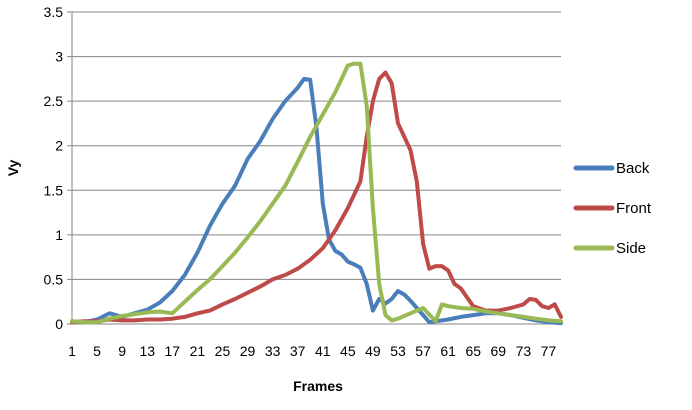 This screenshot has width=692, height=410. I want to click on x-tick-label: 33, so click(273, 351).